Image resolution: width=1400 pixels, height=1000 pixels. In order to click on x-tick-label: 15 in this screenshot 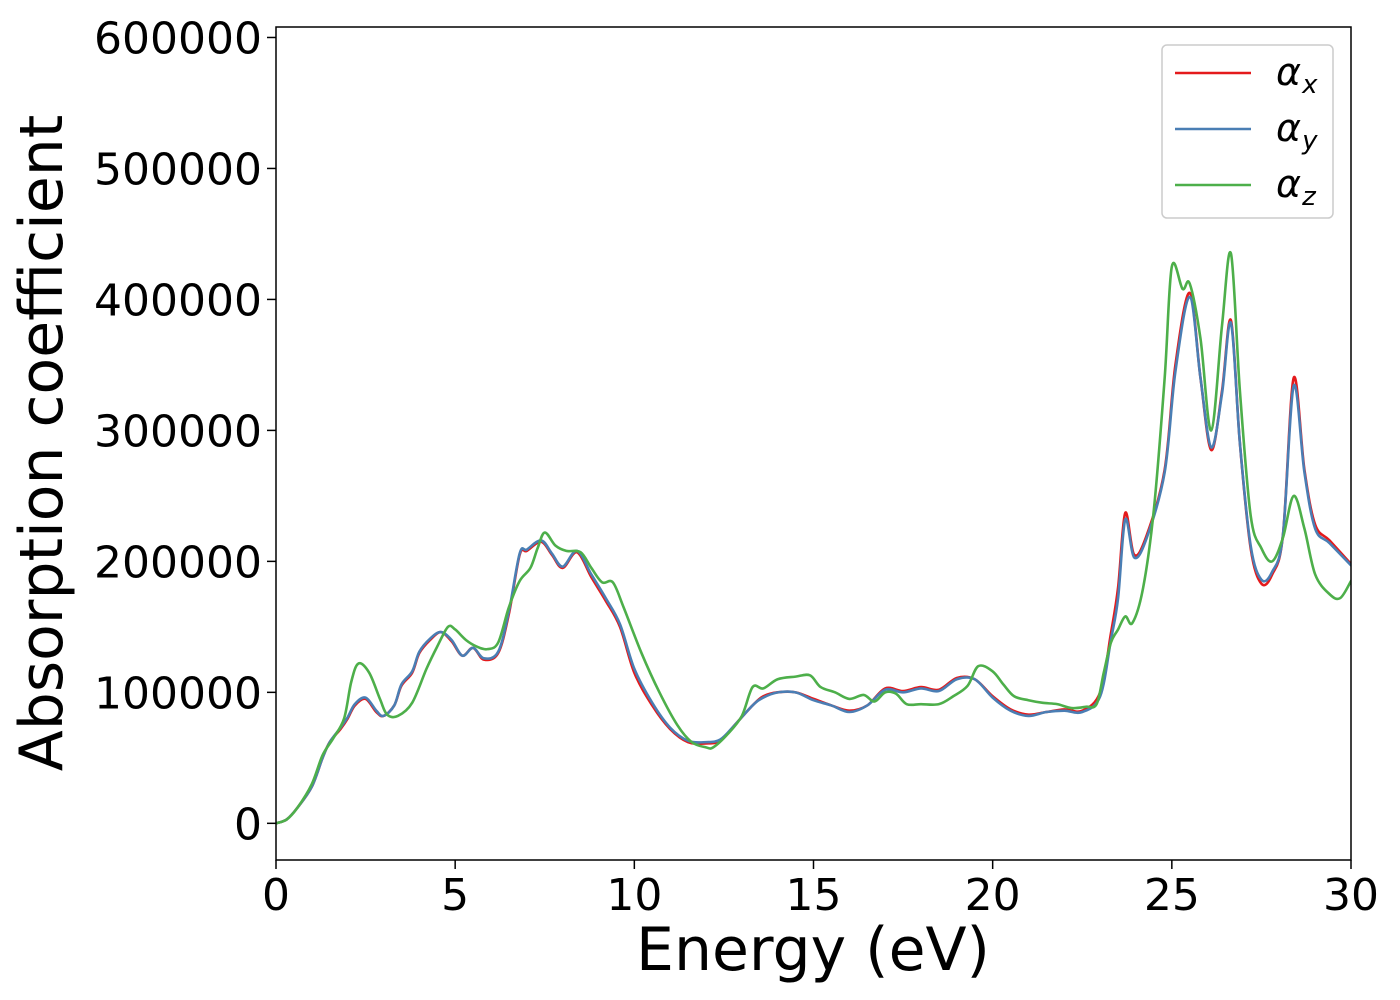, I will do `click(814, 895)`.